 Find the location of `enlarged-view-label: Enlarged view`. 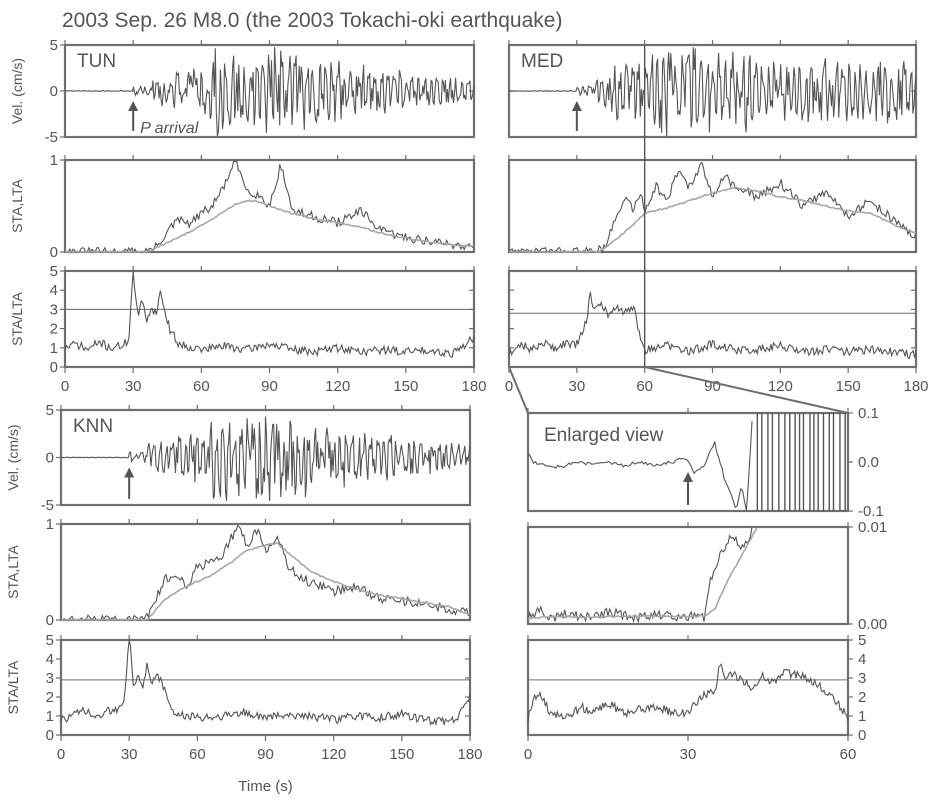

enlarged-view-label: Enlarged view is located at coordinates (604, 435).